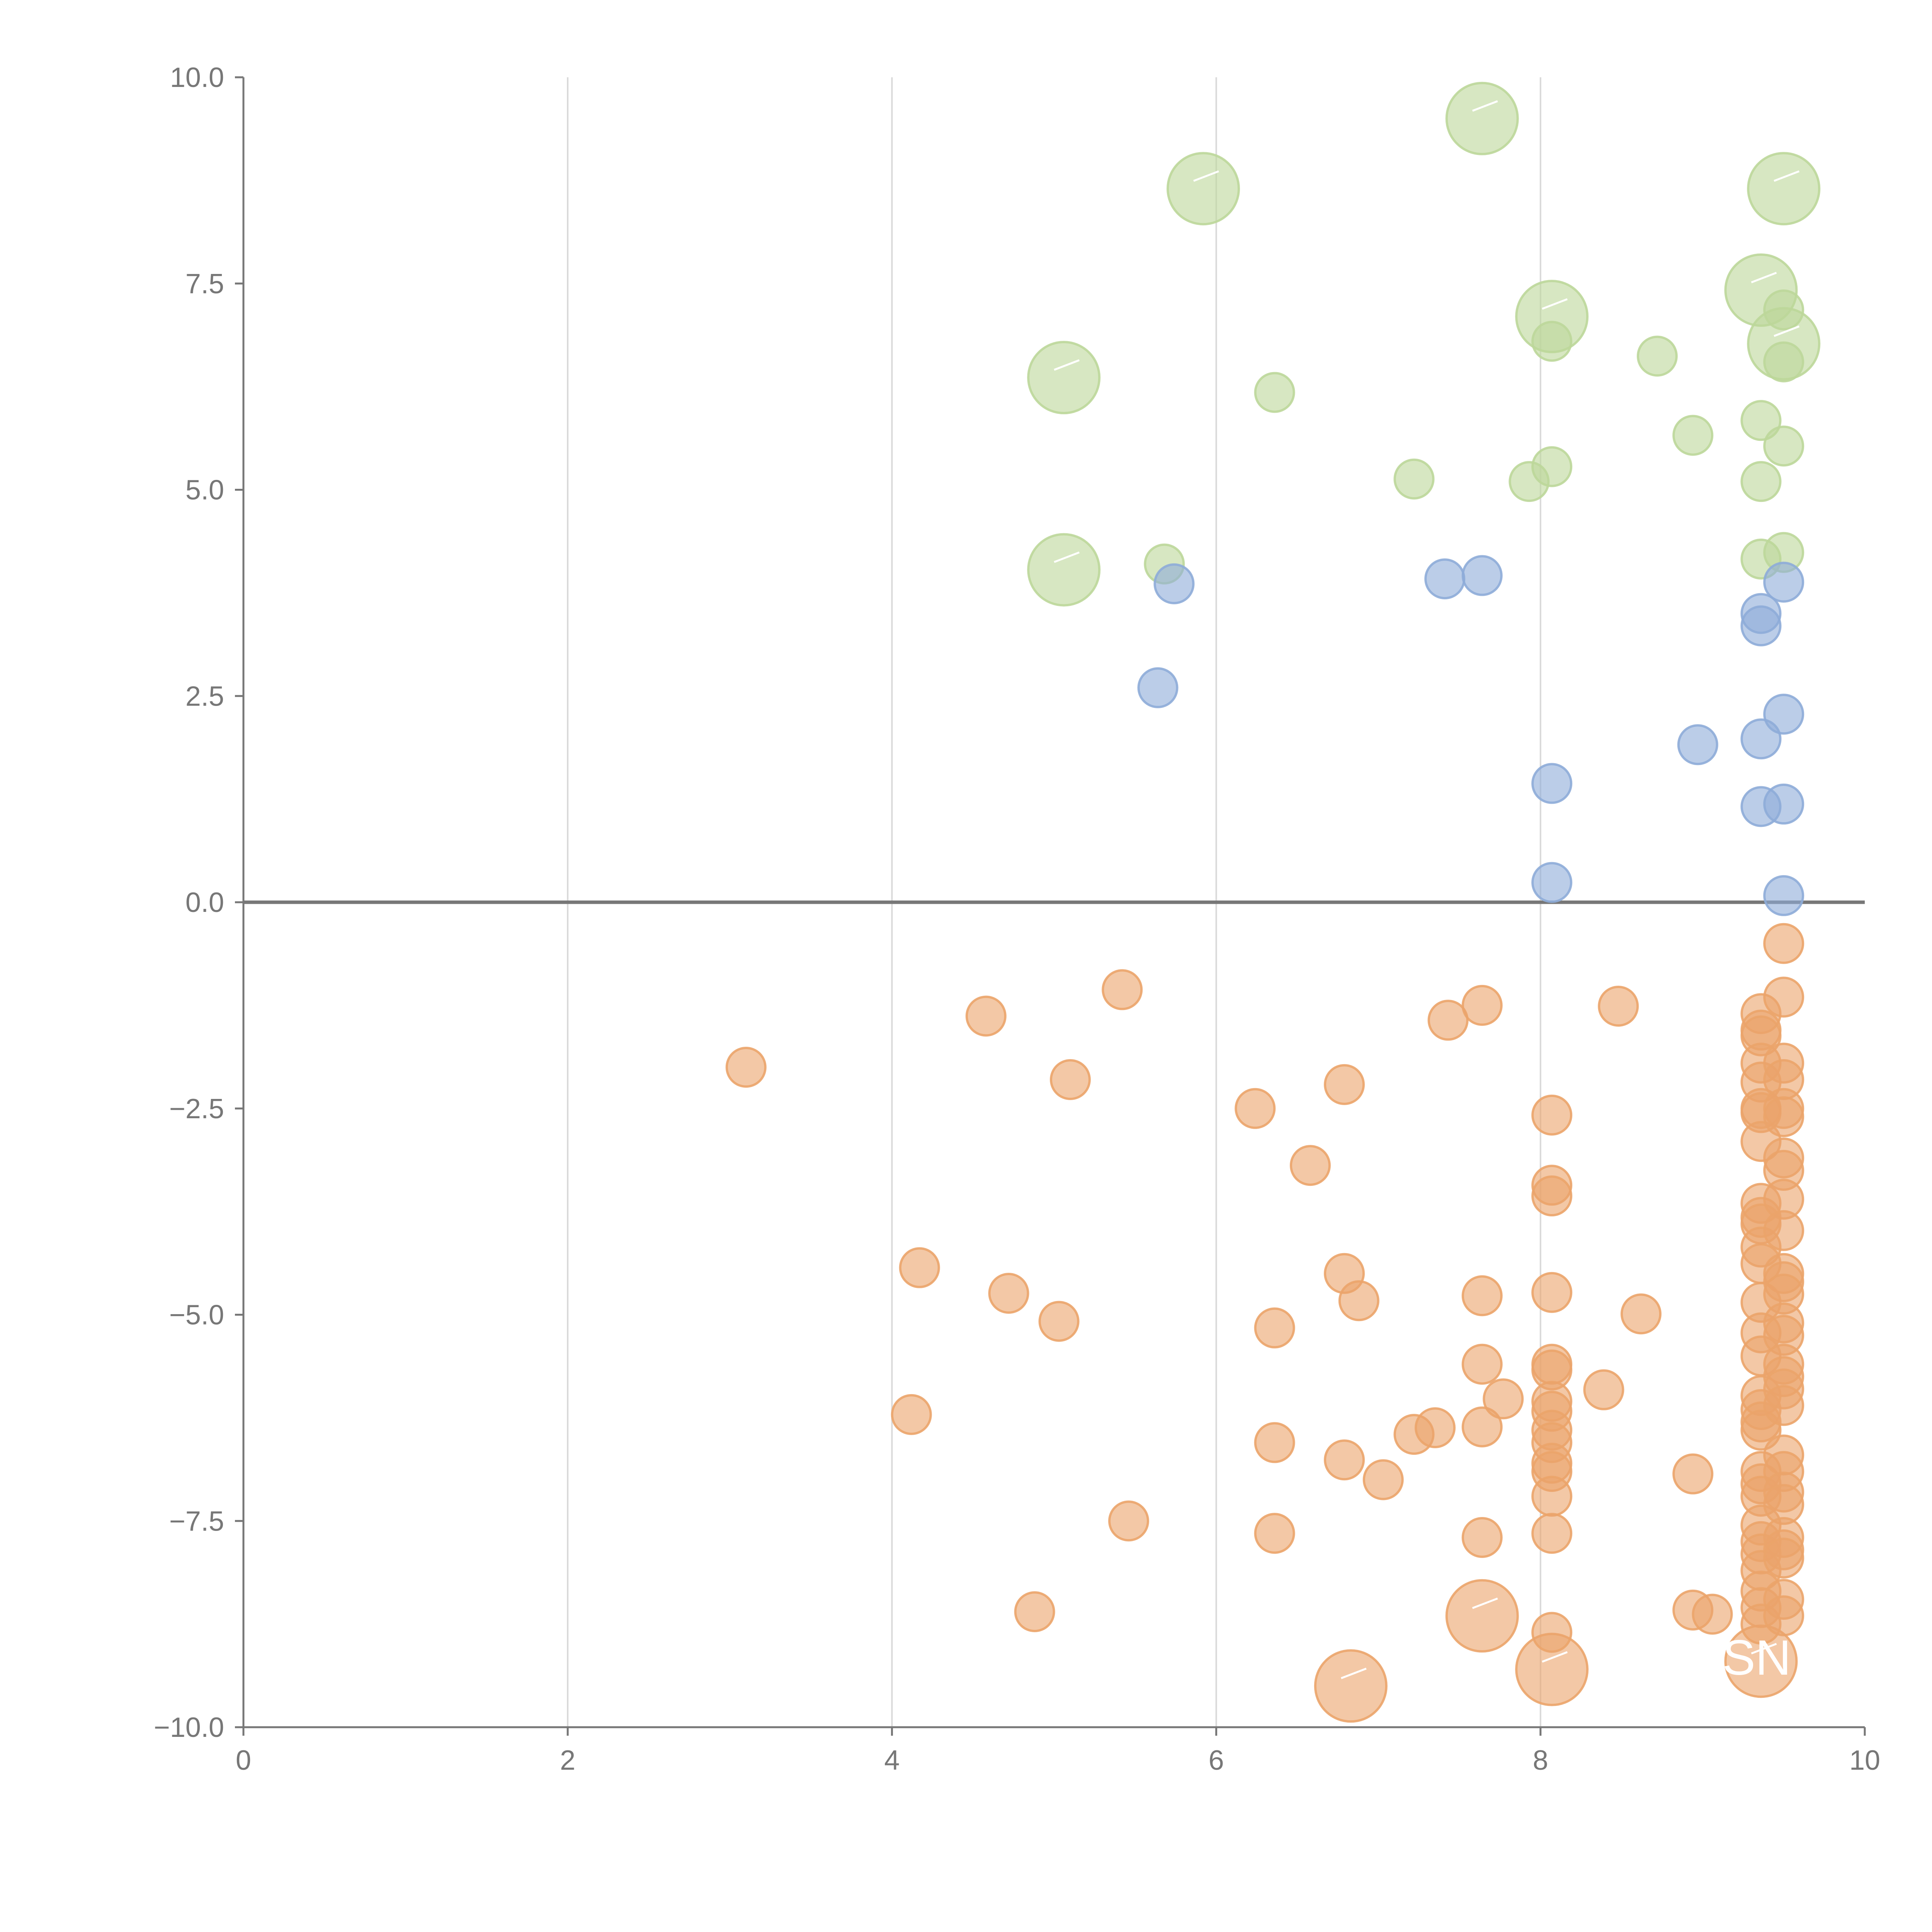 The width and height of the screenshot is (1932, 1932). Describe the element at coordinates (1865, 1760) in the screenshot. I see `x-tick-label: 10` at that location.